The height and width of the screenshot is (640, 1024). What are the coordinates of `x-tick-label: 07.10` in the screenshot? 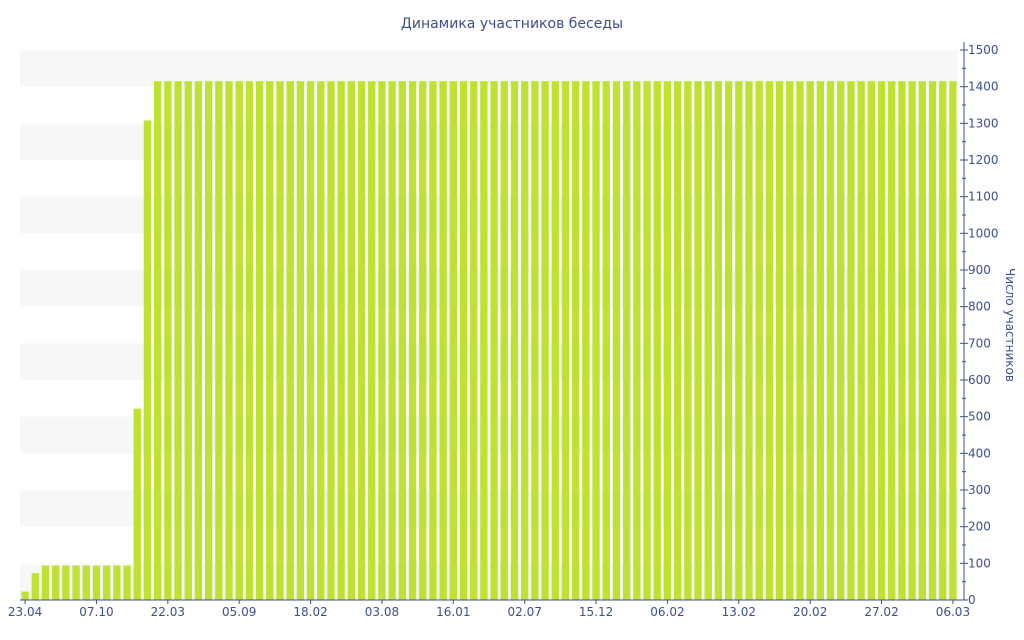 It's located at (96, 612).